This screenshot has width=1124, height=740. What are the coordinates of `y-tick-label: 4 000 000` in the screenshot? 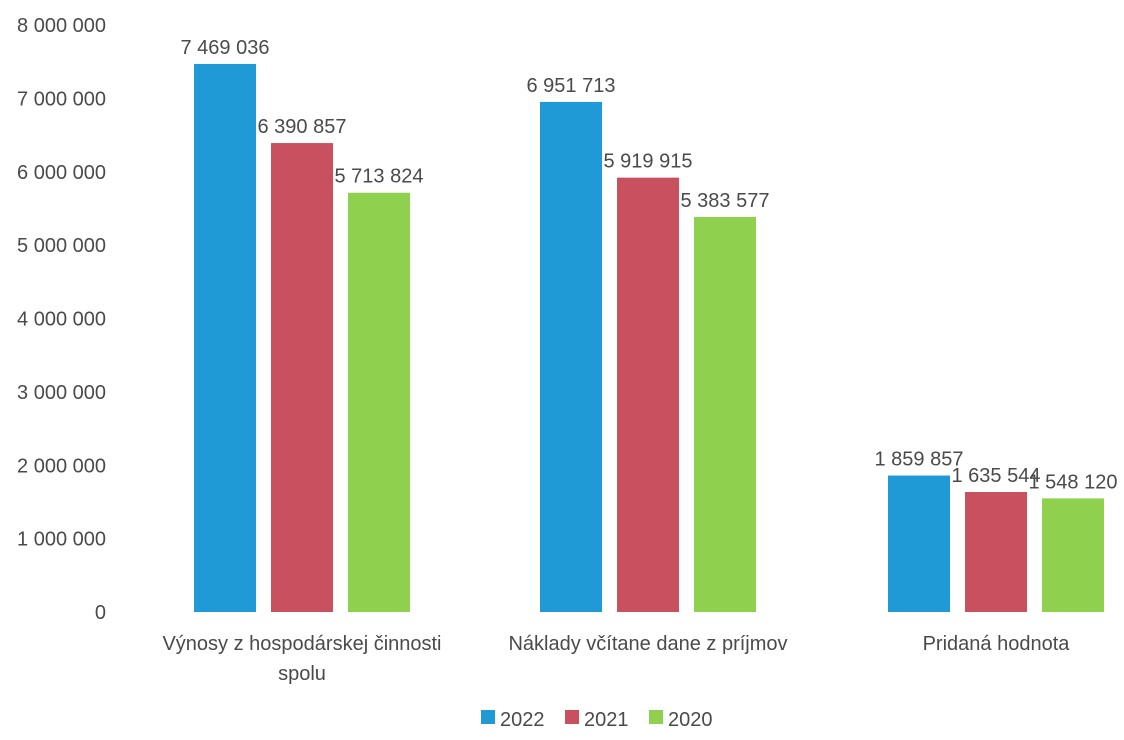 It's located at (61, 320).